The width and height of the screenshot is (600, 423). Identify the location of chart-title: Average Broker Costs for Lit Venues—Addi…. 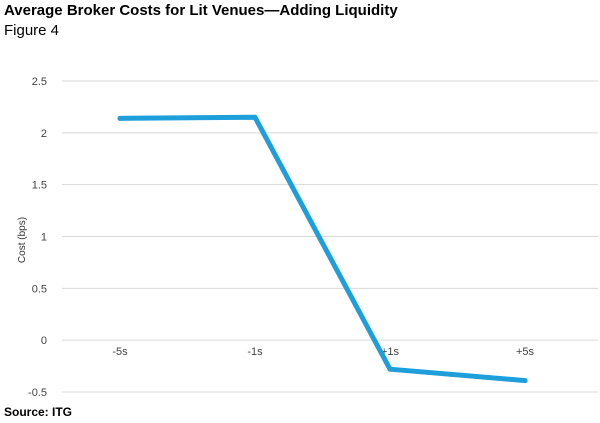
(201, 10).